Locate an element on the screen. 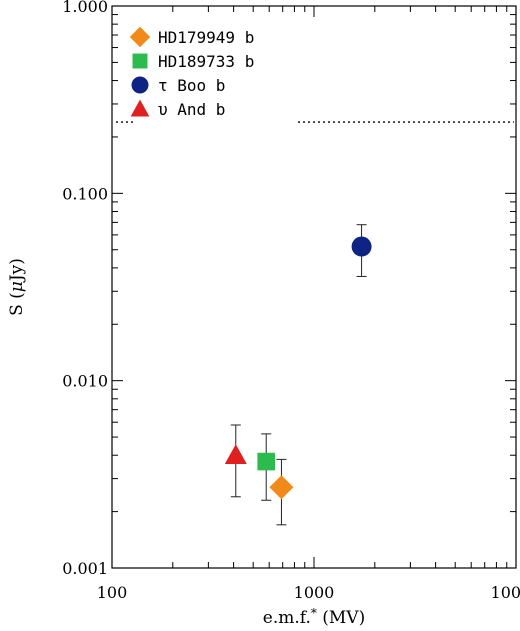 This screenshot has height=631, width=520. x-axis-label: e.m.f.* (MV) is located at coordinates (314, 617).